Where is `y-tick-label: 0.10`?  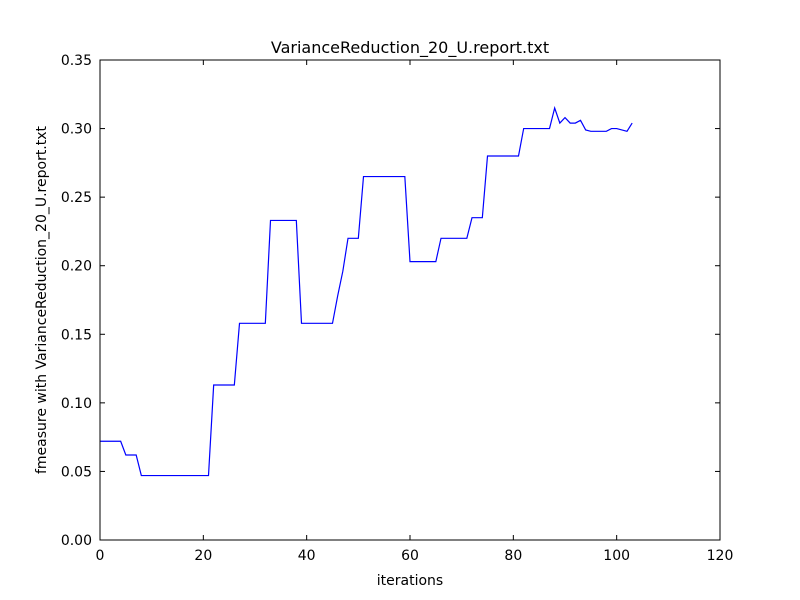 y-tick-label: 0.10 is located at coordinates (76, 404).